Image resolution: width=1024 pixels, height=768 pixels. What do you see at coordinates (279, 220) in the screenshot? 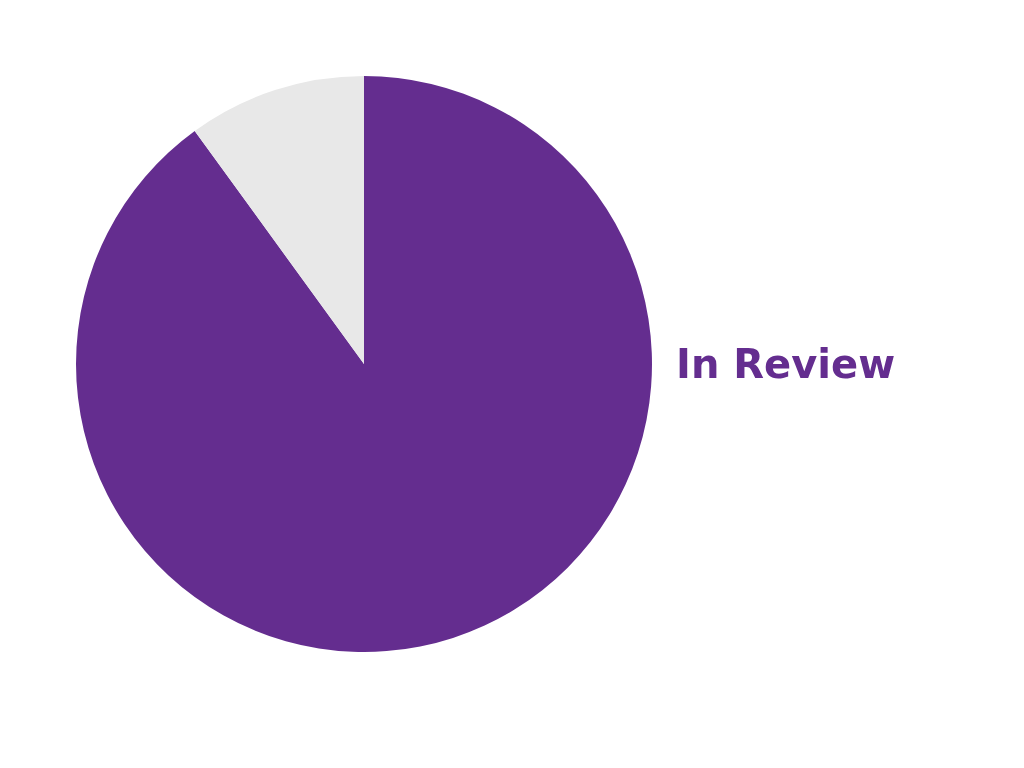
I see `pie-slice` at bounding box center [279, 220].